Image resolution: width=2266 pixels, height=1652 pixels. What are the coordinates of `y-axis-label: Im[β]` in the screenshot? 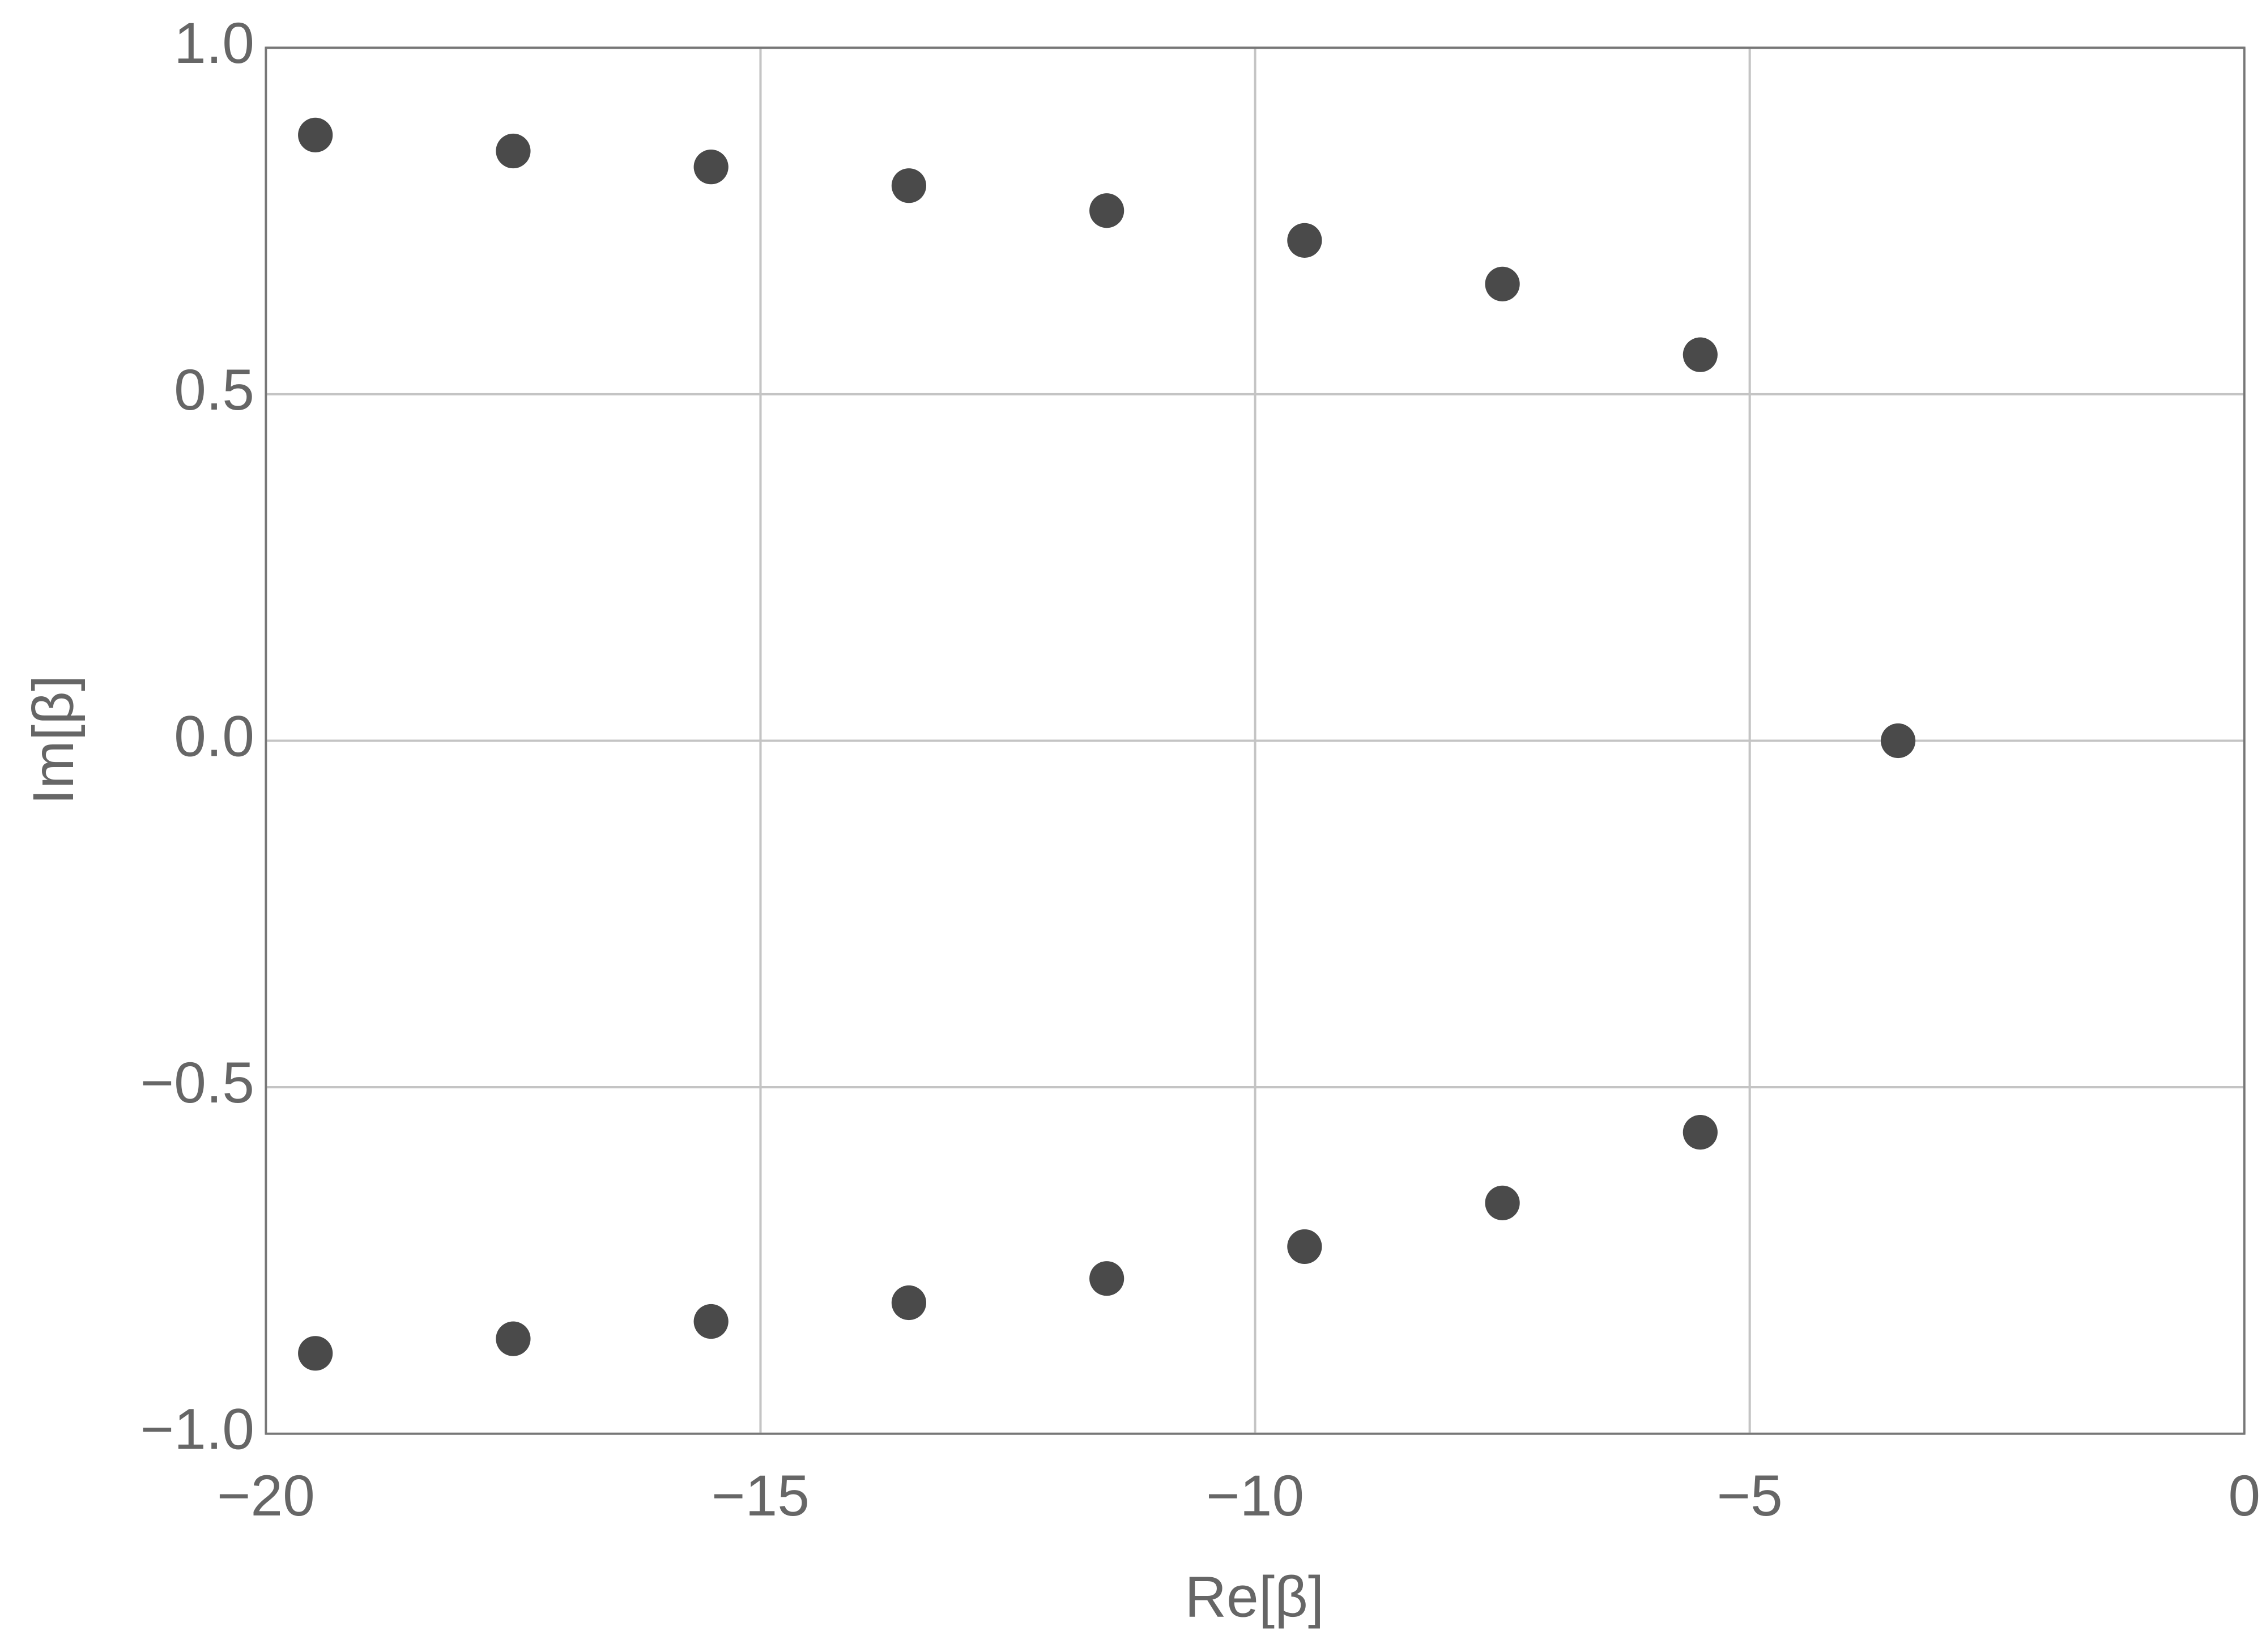 It's located at (53, 740).